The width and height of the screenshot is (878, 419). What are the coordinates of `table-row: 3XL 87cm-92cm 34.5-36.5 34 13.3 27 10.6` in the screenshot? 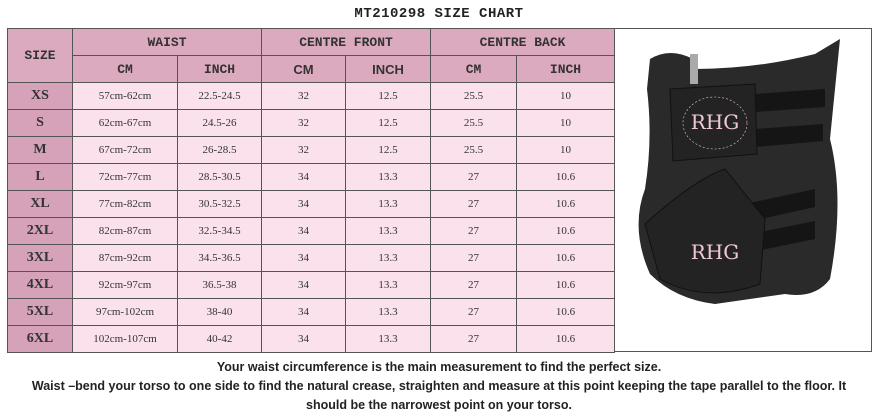 It's located at (311, 258).